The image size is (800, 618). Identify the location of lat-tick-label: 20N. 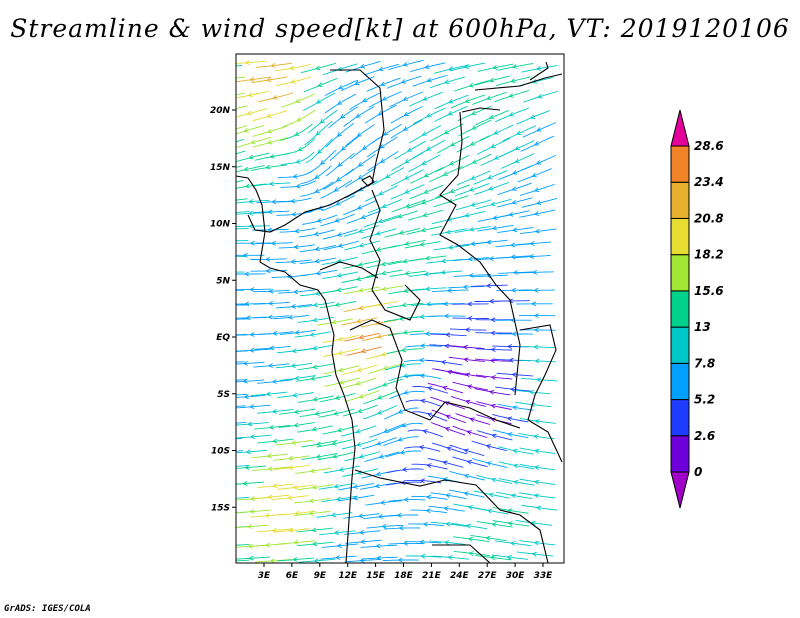
(220, 111).